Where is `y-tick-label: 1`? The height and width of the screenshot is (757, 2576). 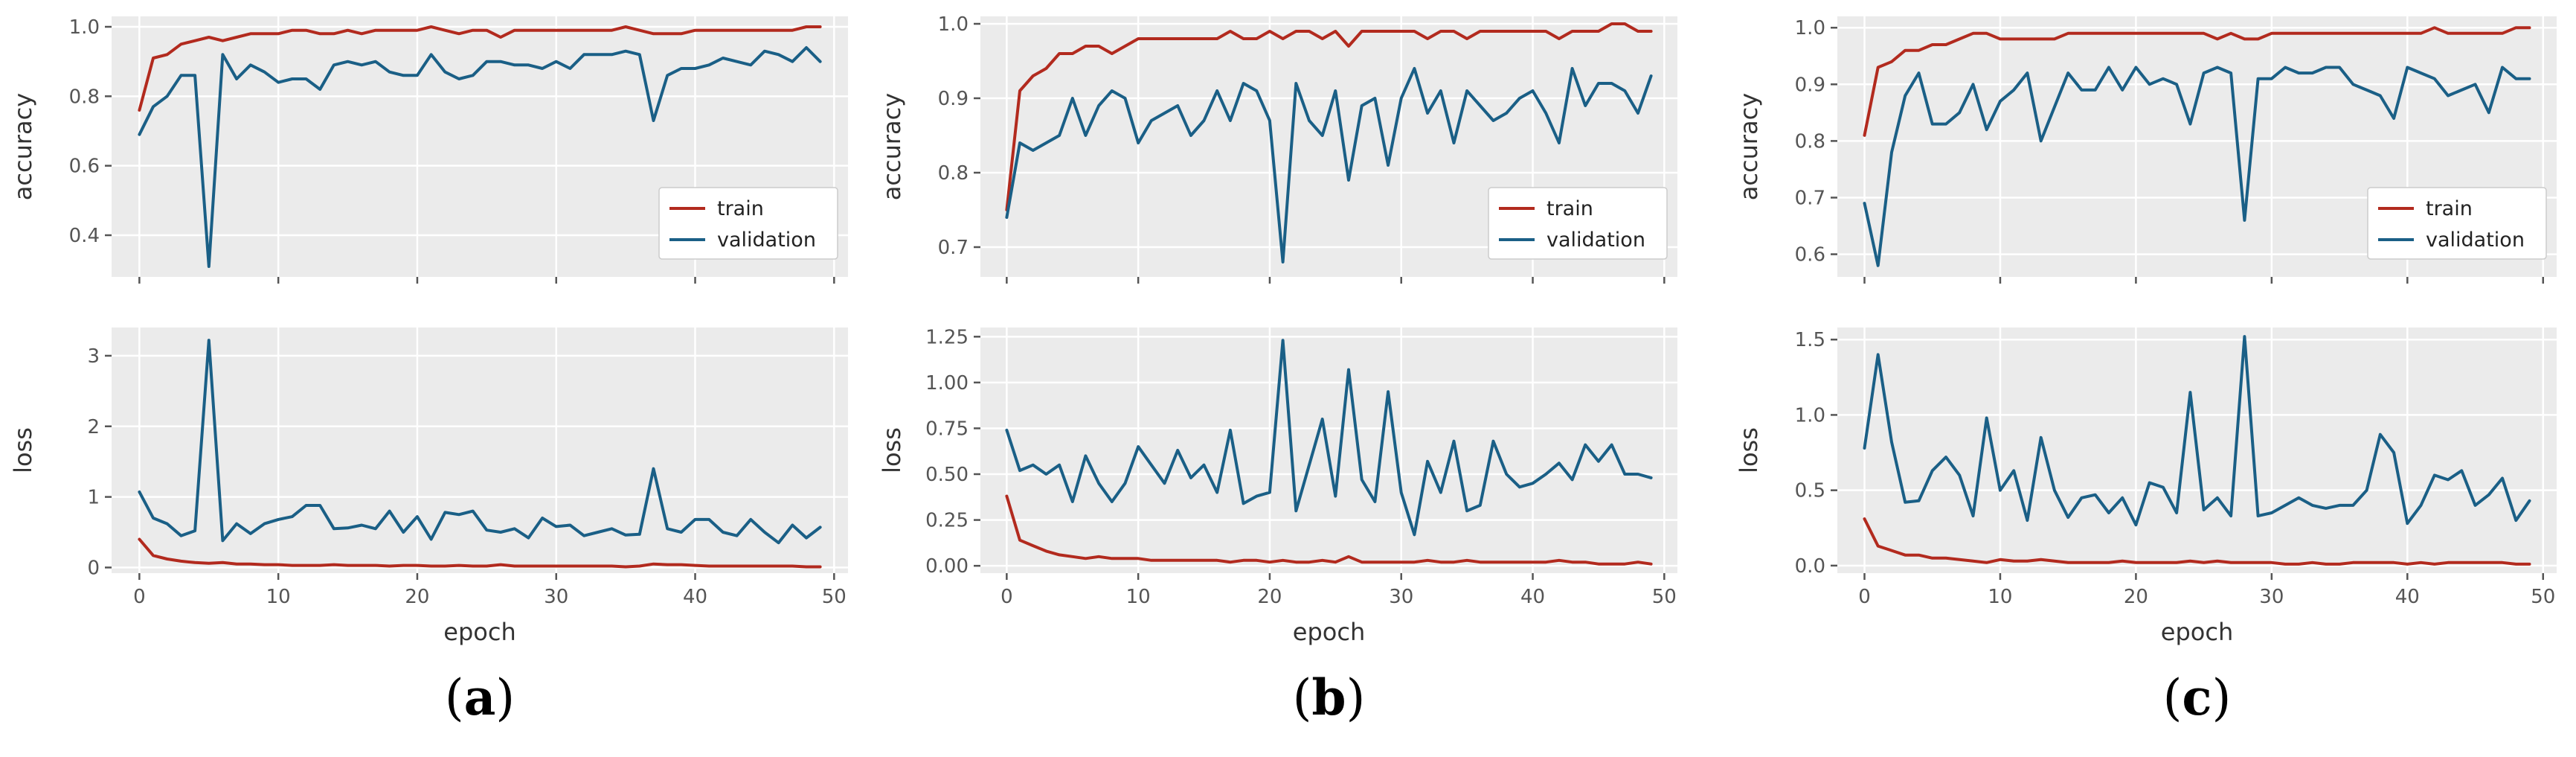 y-tick-label: 1 is located at coordinates (93, 498).